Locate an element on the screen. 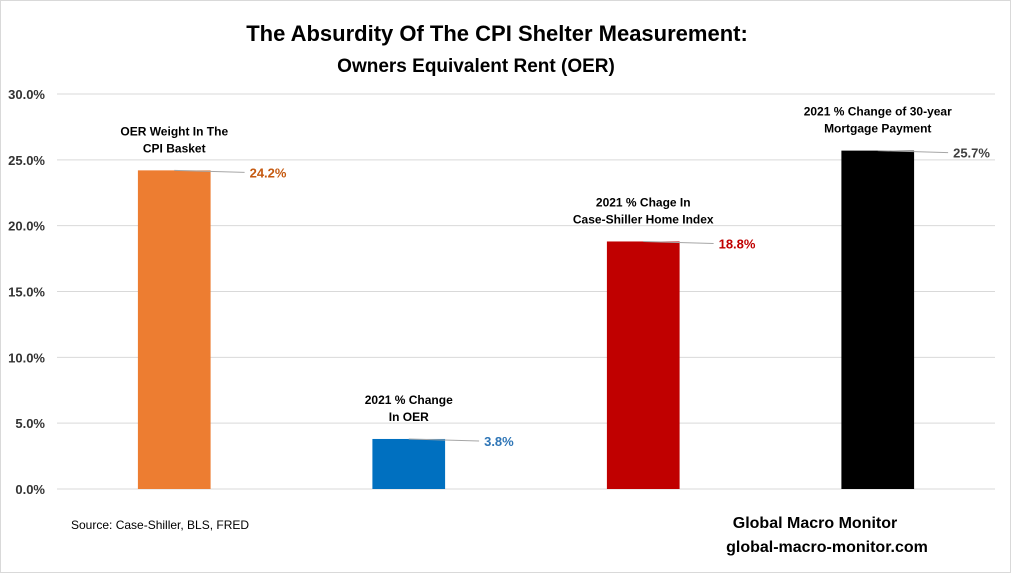 This screenshot has height=577, width=1011. bar-value-label: 24.2% is located at coordinates (268, 172).